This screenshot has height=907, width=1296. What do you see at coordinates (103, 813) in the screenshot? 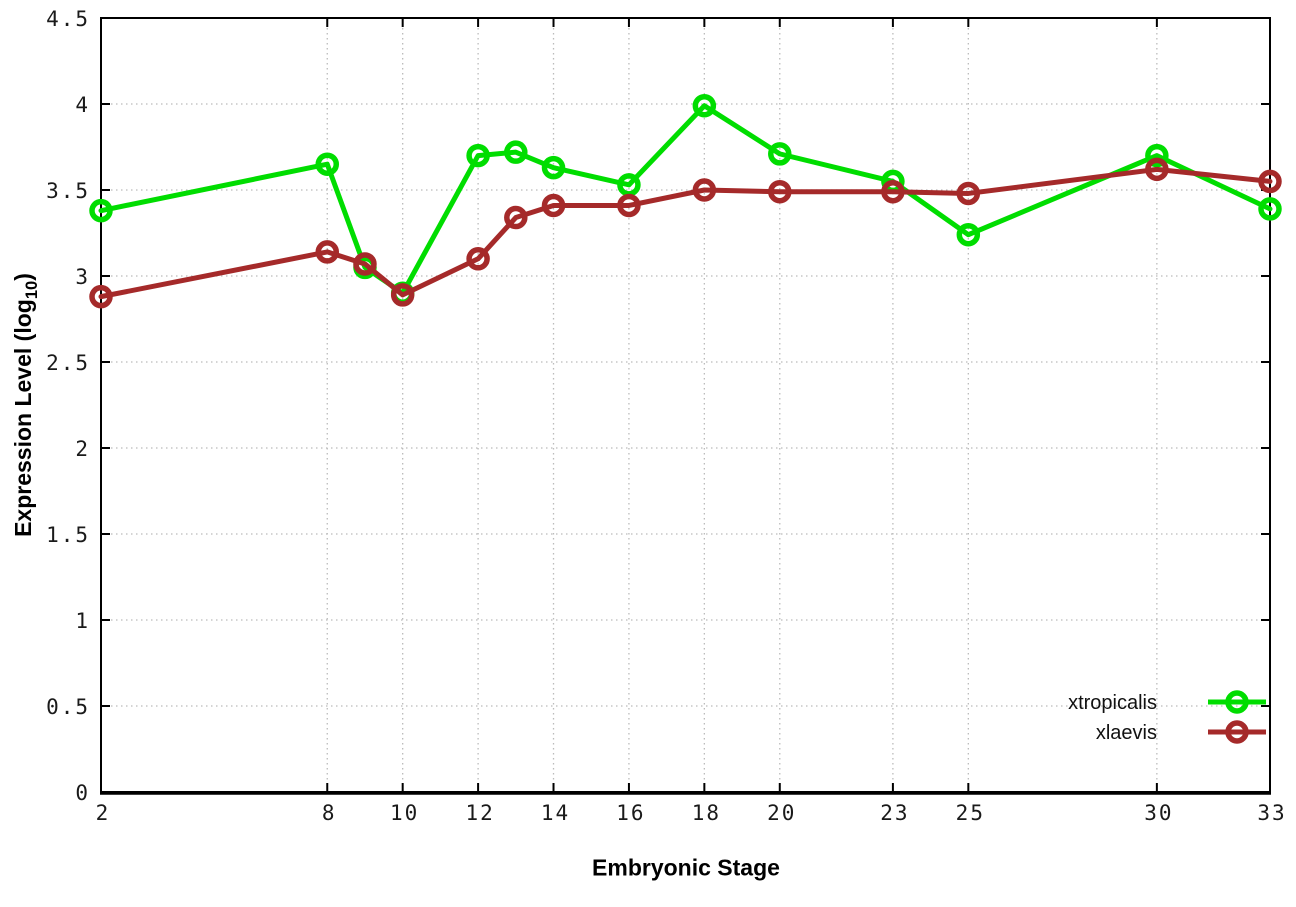
I see `x-tick-label: 2` at bounding box center [103, 813].